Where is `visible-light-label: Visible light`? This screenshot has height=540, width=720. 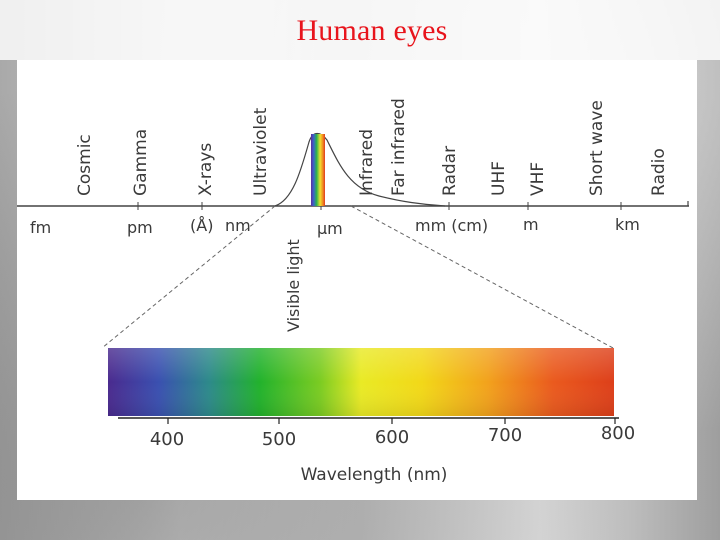 visible-light-label: Visible light is located at coordinates (293, 285).